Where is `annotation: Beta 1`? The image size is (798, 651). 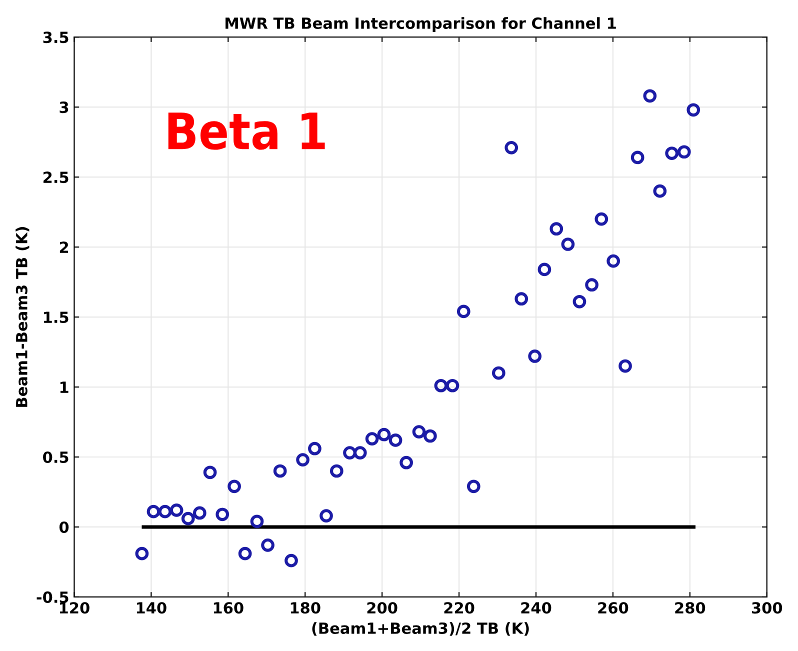 annotation: Beta 1 is located at coordinates (246, 131).